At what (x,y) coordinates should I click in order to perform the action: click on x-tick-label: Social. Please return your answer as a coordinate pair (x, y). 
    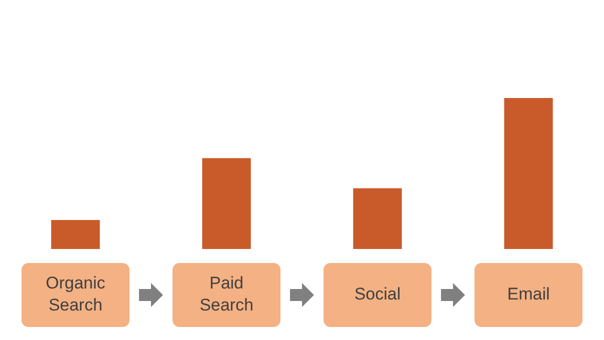
    Looking at the image, I should click on (377, 294).